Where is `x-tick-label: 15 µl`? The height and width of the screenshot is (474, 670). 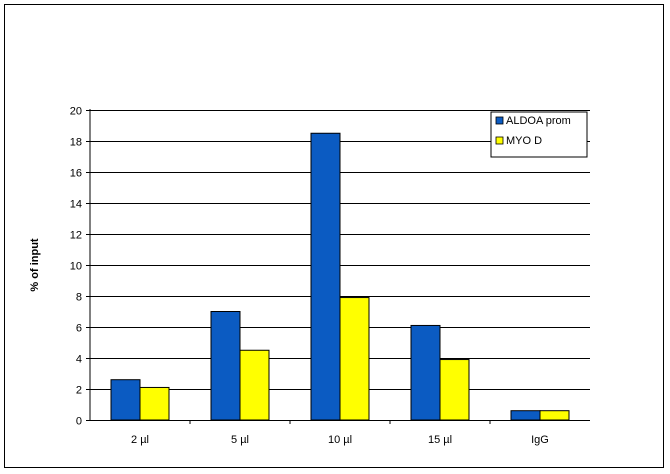
x-tick-label: 15 µl is located at coordinates (440, 440).